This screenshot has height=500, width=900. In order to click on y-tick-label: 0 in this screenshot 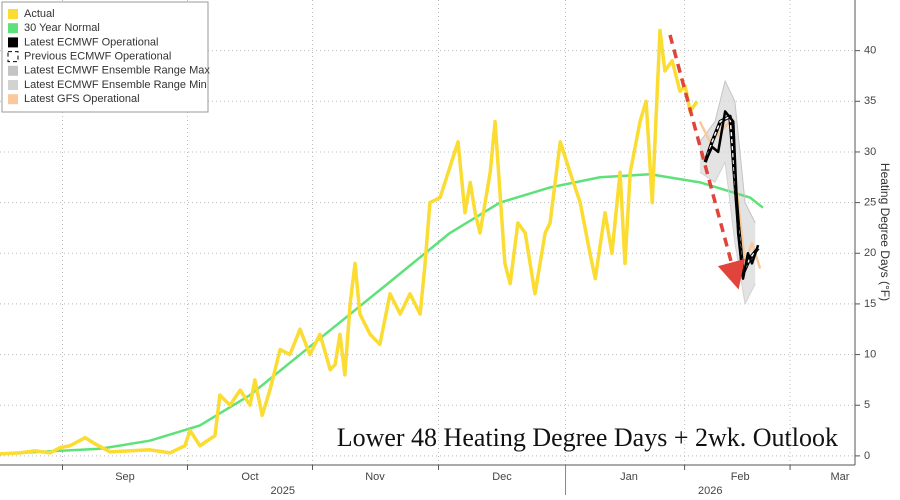, I will do `click(867, 456)`.